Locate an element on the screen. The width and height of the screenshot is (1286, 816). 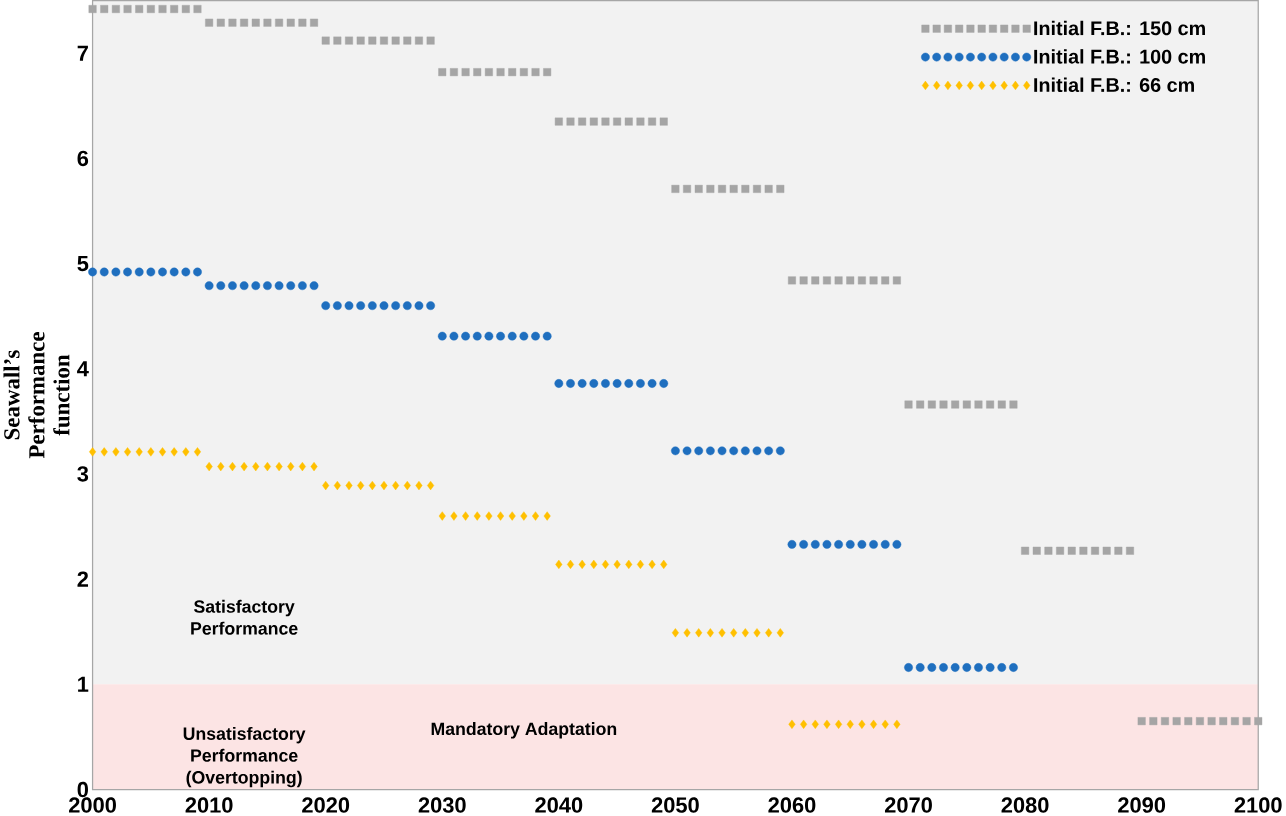
y-tick-label: 6 is located at coordinates (83, 158).